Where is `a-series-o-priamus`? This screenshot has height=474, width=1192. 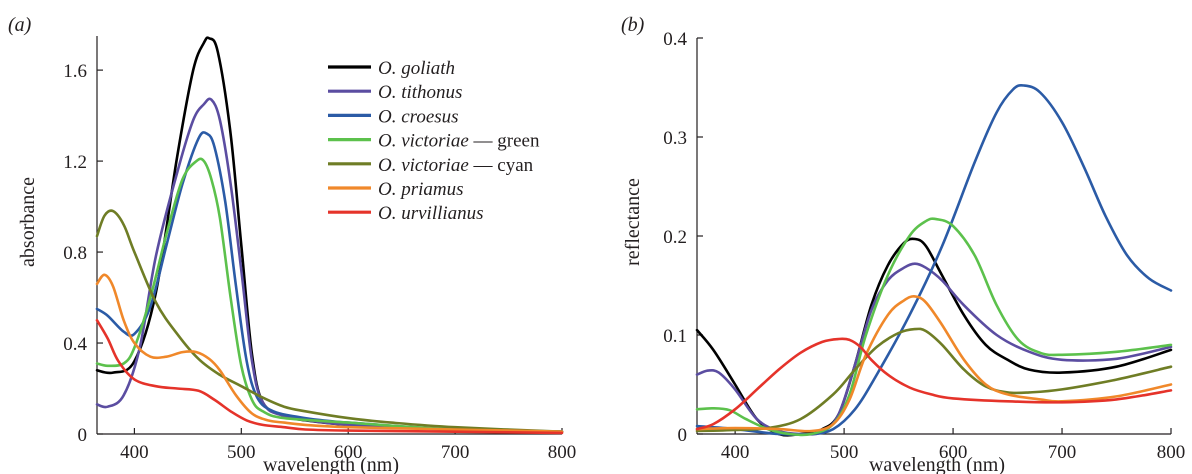 a-series-o-priamus is located at coordinates (329, 353).